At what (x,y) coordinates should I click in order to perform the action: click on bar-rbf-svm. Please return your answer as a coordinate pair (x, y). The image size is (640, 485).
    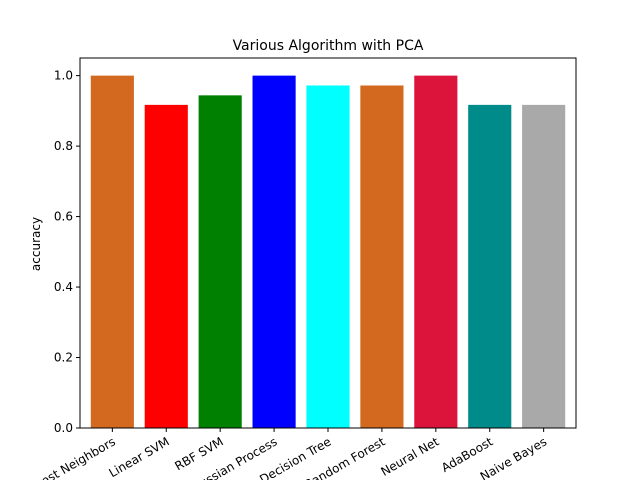
    Looking at the image, I should click on (220, 261).